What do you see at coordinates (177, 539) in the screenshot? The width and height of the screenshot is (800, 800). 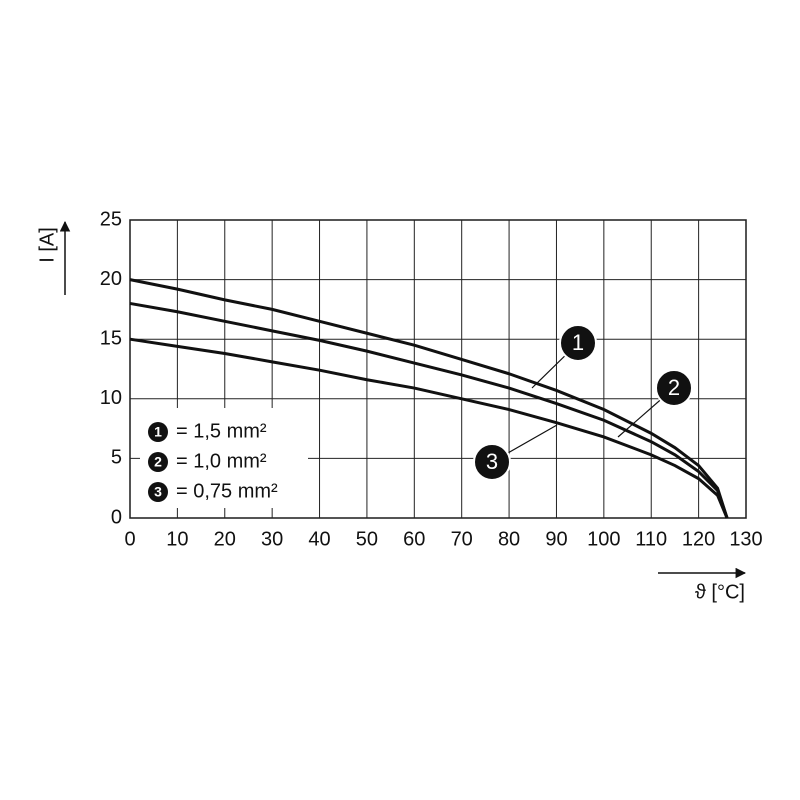 I see `x-tick-label: 10` at bounding box center [177, 539].